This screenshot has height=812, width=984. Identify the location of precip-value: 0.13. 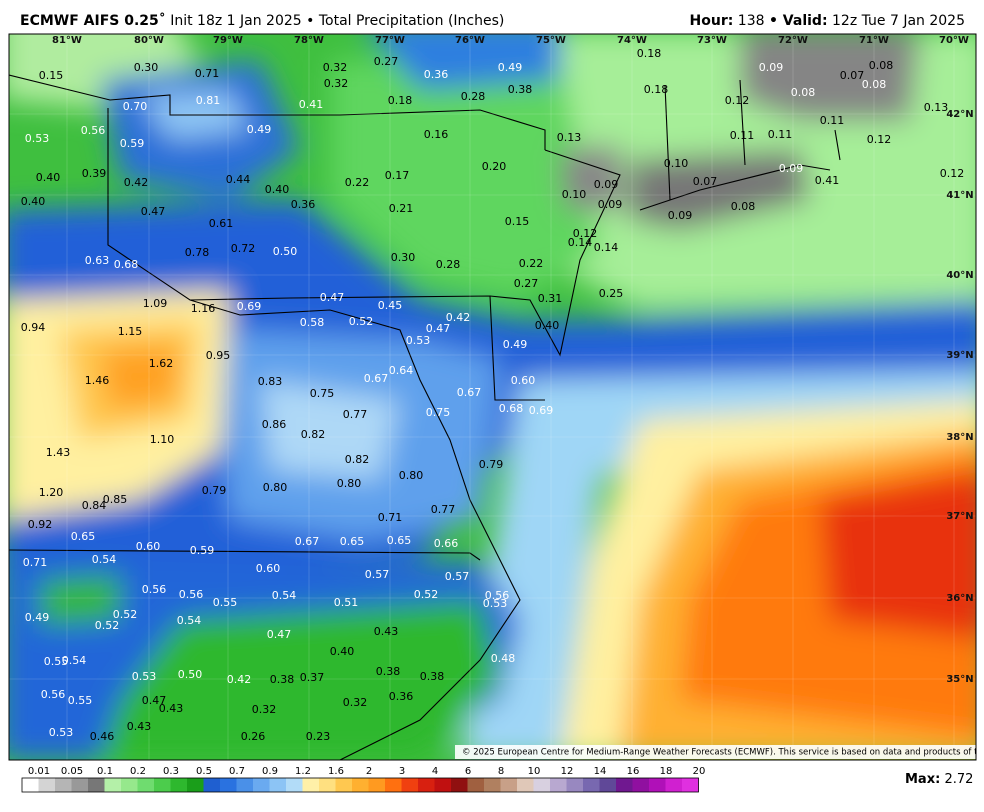
(936, 107).